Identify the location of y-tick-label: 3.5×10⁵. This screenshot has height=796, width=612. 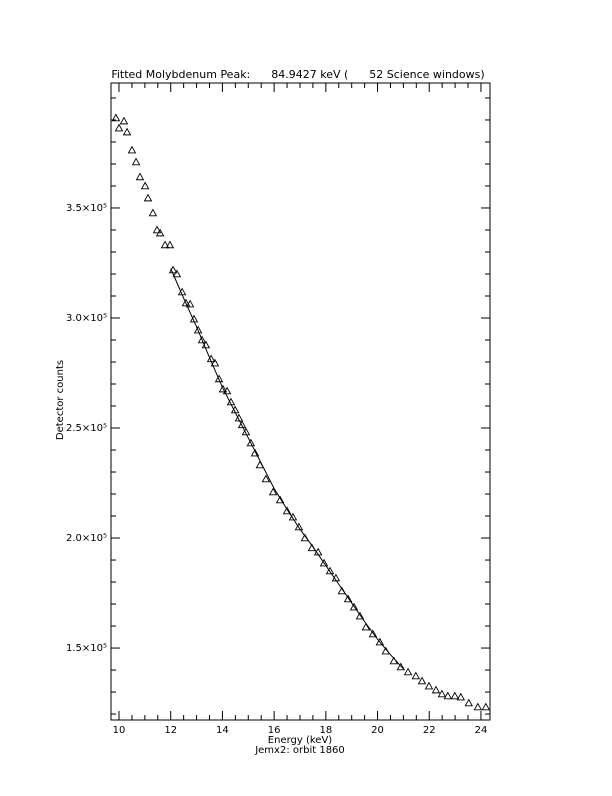
(86, 208).